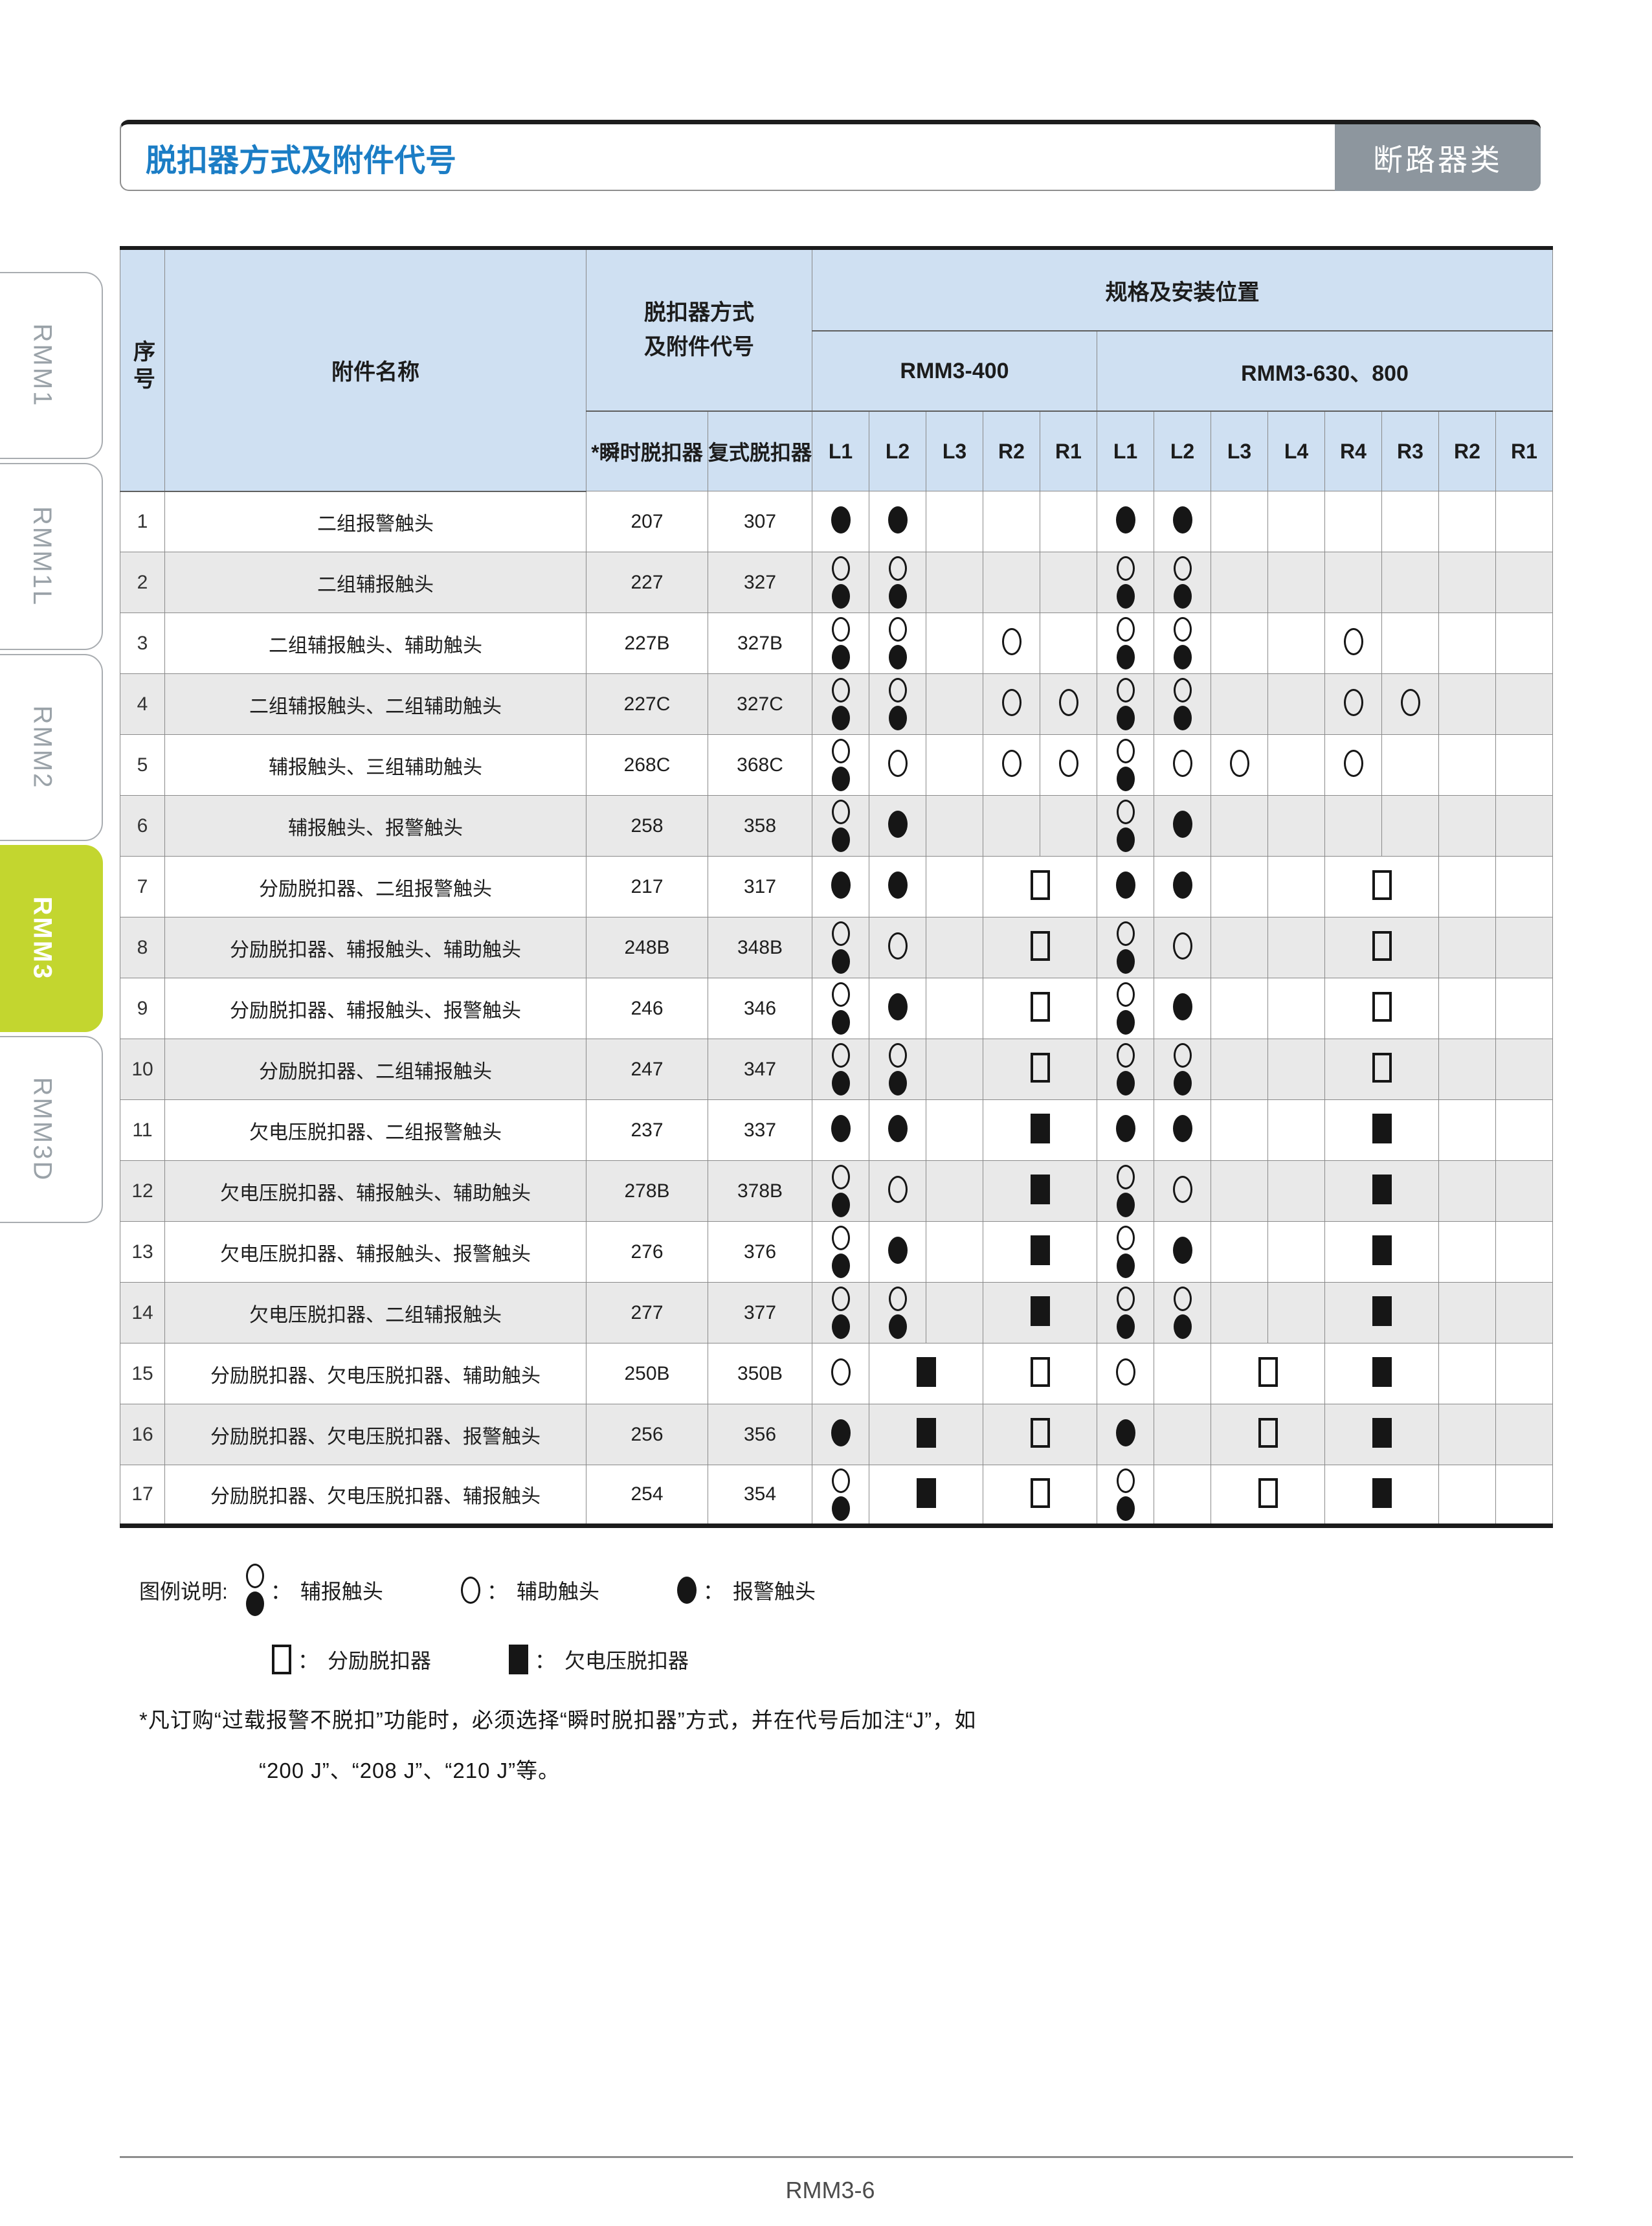 This screenshot has width=1652, height=2226. Describe the element at coordinates (1239, 450) in the screenshot. I see `header-position-l3: L3` at that location.